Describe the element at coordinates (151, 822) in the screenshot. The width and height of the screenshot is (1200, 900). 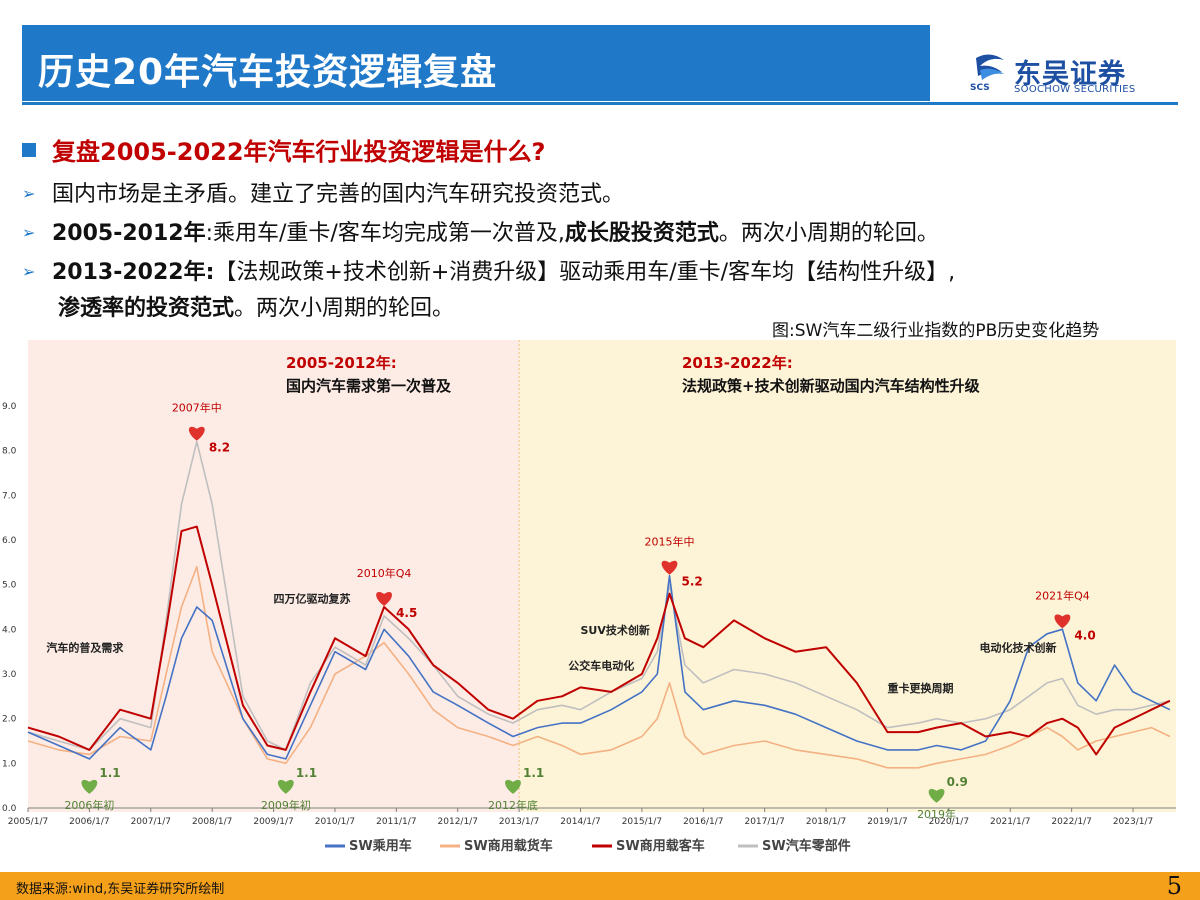
I see `x-tick-label: 2007/1/7` at that location.